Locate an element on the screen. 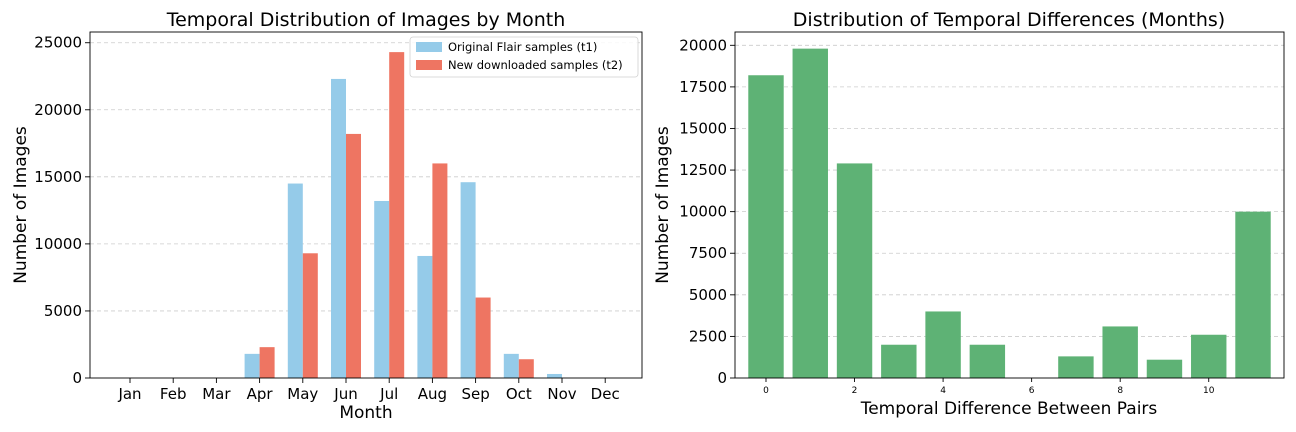 The height and width of the screenshot is (432, 1296). bar-t2-jun is located at coordinates (353, 255).